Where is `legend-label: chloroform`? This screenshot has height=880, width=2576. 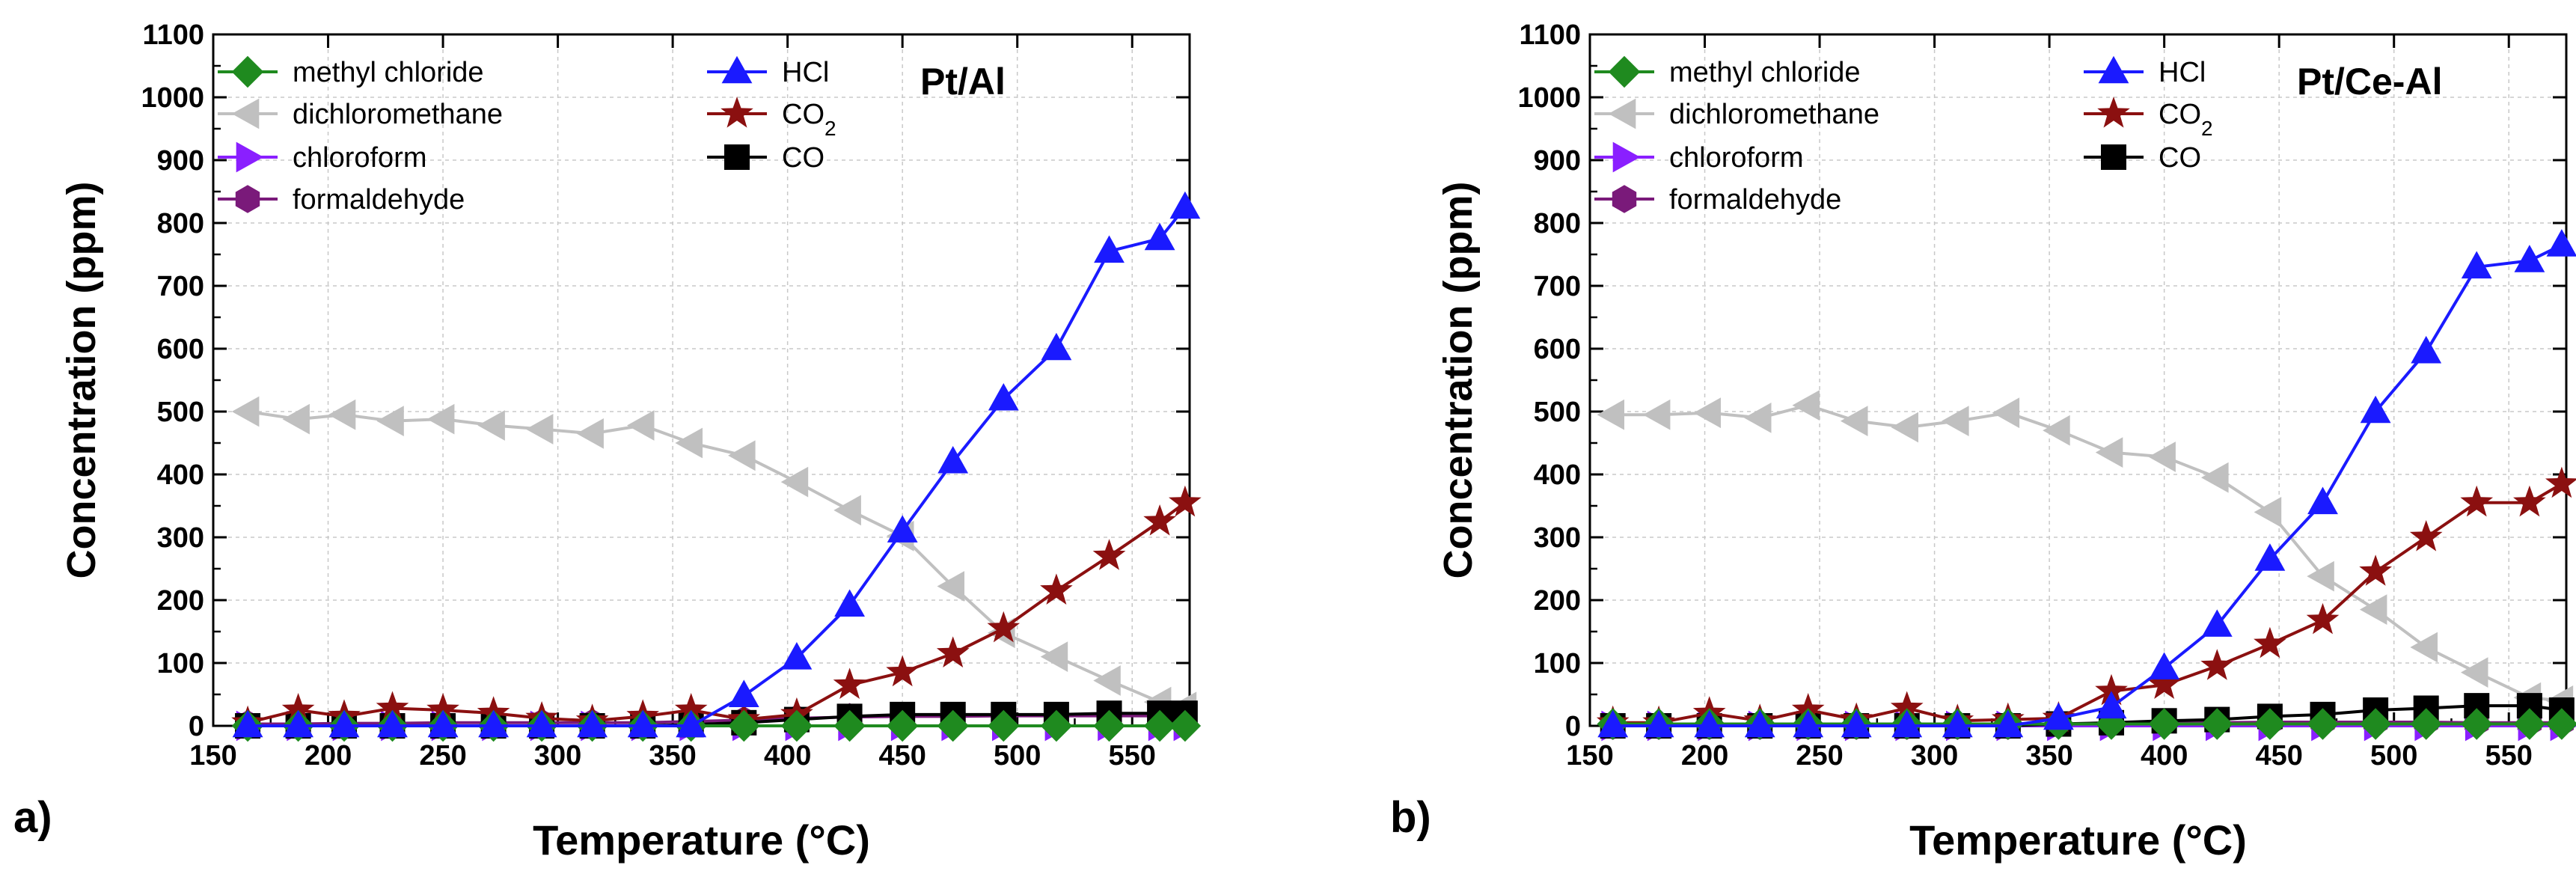 legend-label: chloroform is located at coordinates (360, 158).